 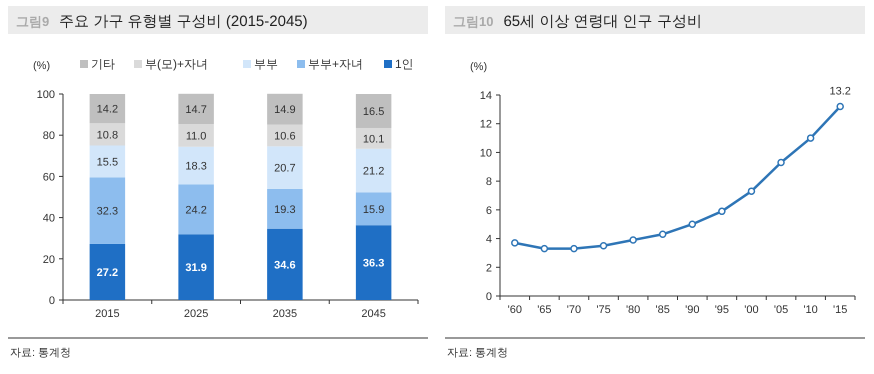 I want to click on data-label: 15.9, so click(x=373, y=210).